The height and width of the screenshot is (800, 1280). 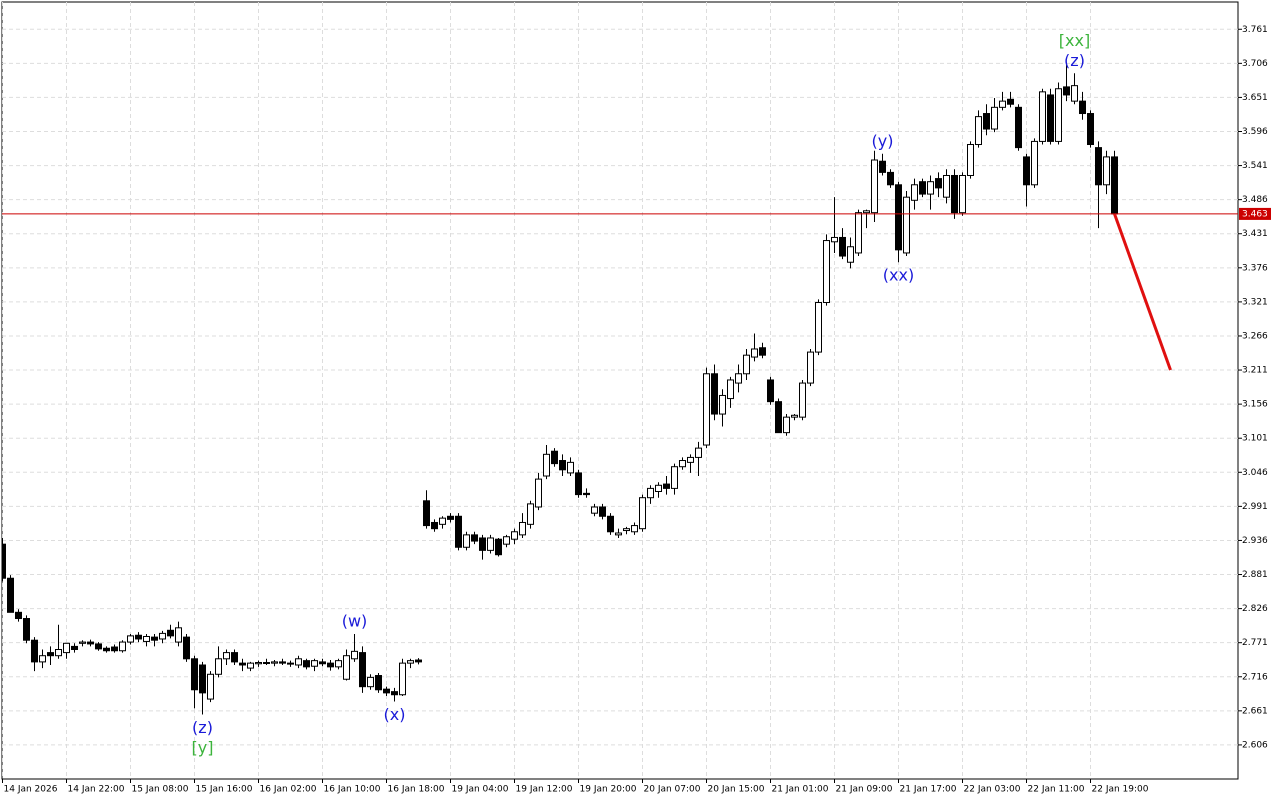 I want to click on y-tick-label: 3.211, so click(x=1255, y=371).